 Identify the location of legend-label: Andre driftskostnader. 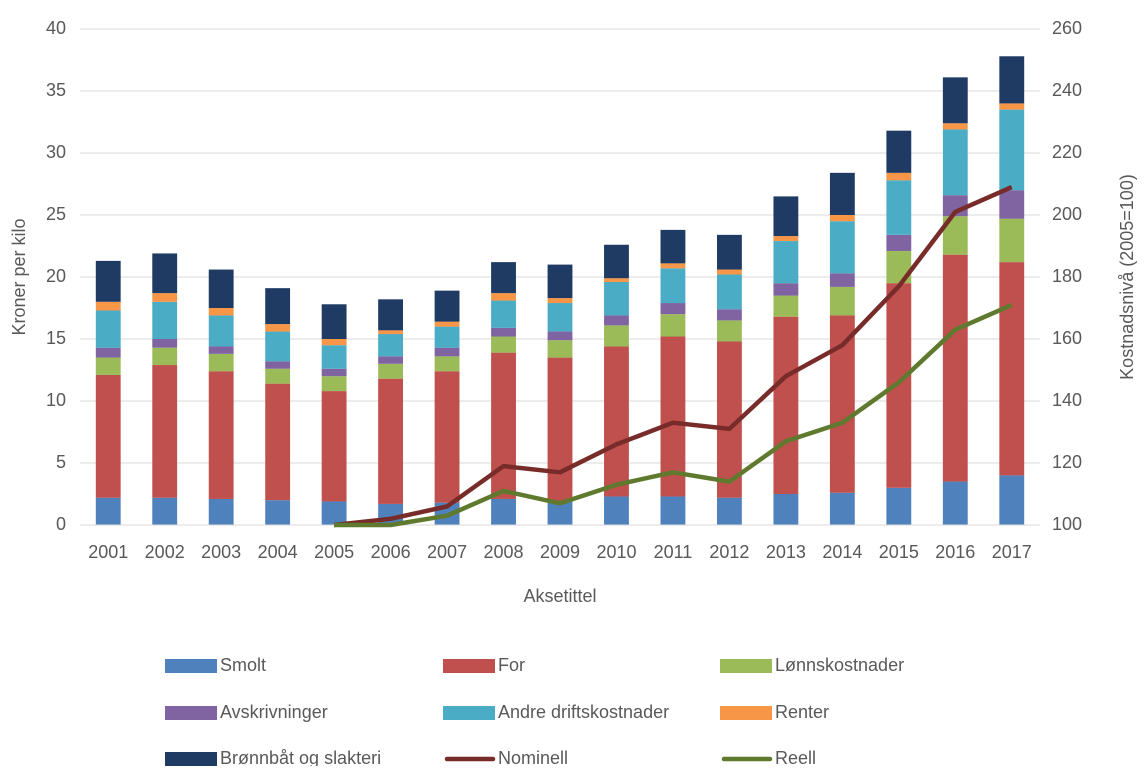
(583, 712).